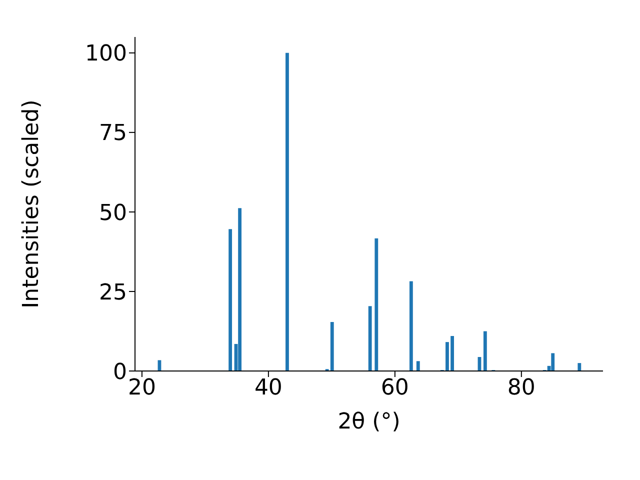 The width and height of the screenshot is (640, 480). Describe the element at coordinates (113, 213) in the screenshot. I see `y-tick-label: 50` at that location.